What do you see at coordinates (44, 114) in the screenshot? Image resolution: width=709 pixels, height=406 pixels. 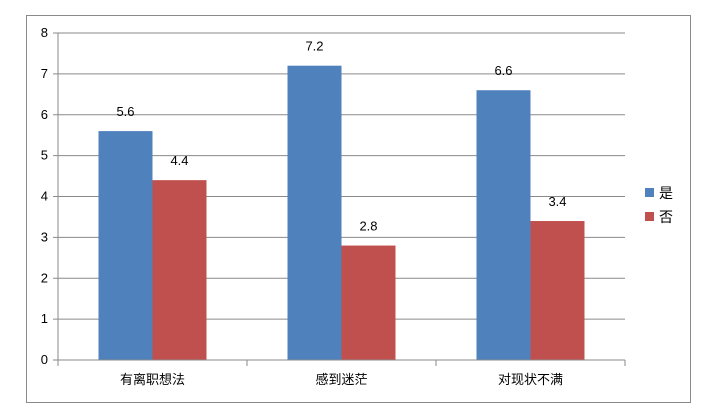 I see `y-tick-label: 6` at bounding box center [44, 114].